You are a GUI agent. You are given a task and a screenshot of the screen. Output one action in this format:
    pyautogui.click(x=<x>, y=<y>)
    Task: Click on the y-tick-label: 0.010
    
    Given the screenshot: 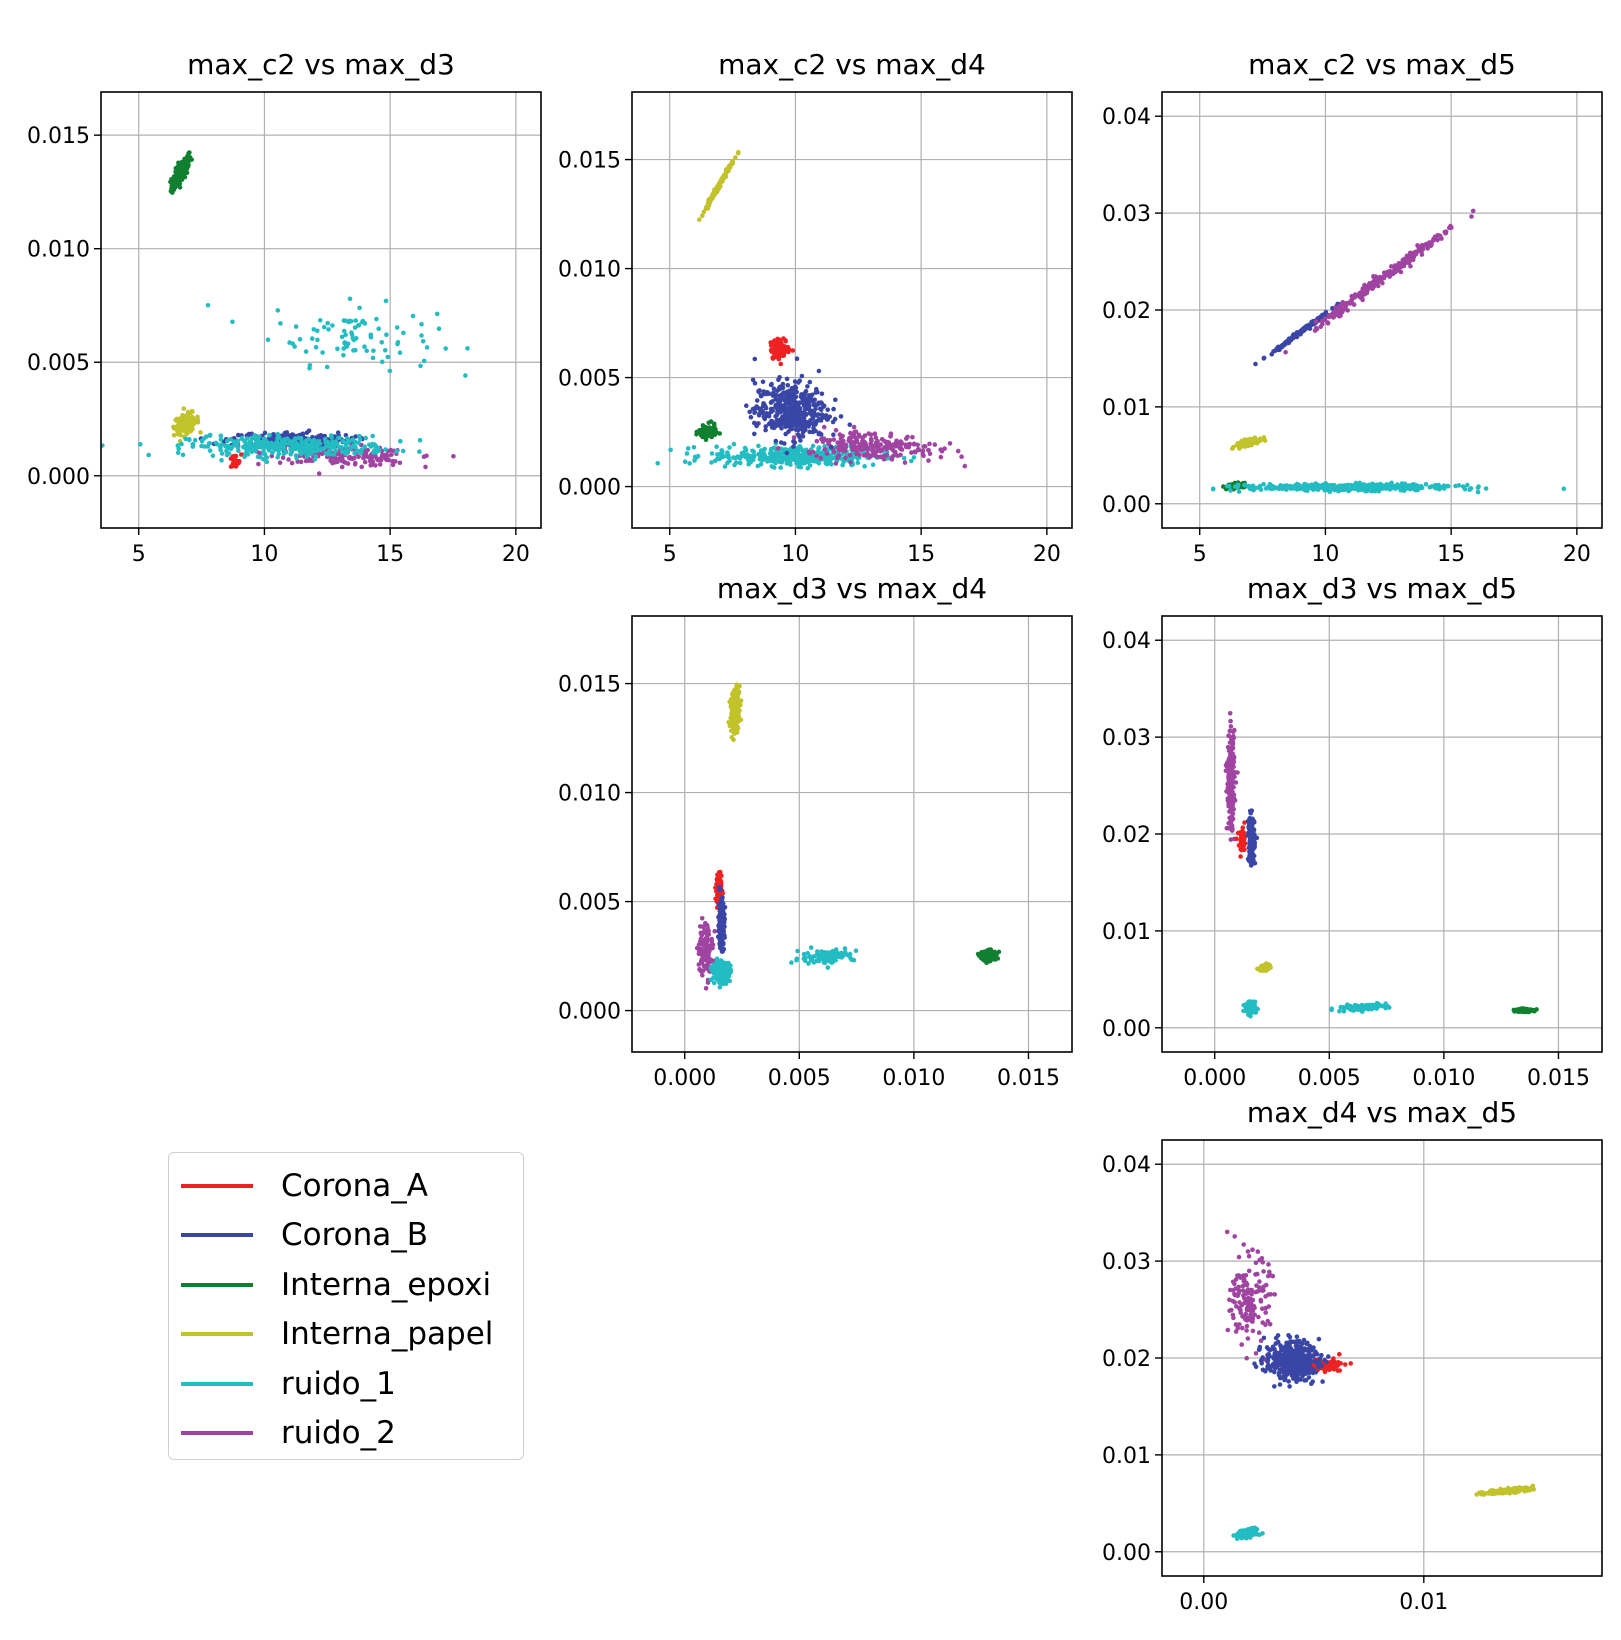 What is the action you would take?
    pyautogui.click(x=58, y=250)
    